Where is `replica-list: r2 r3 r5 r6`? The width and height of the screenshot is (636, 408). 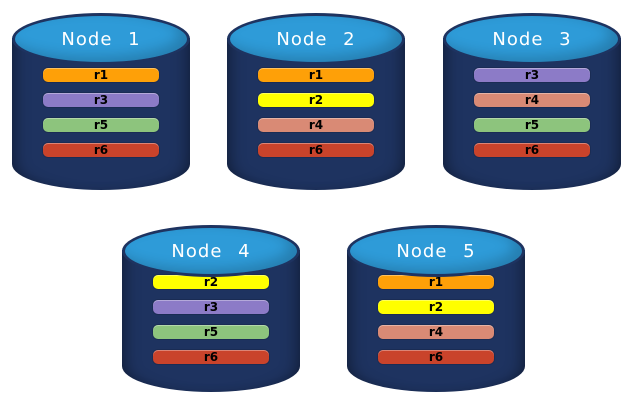 replica-list: r2 r3 r5 r6 is located at coordinates (211, 325).